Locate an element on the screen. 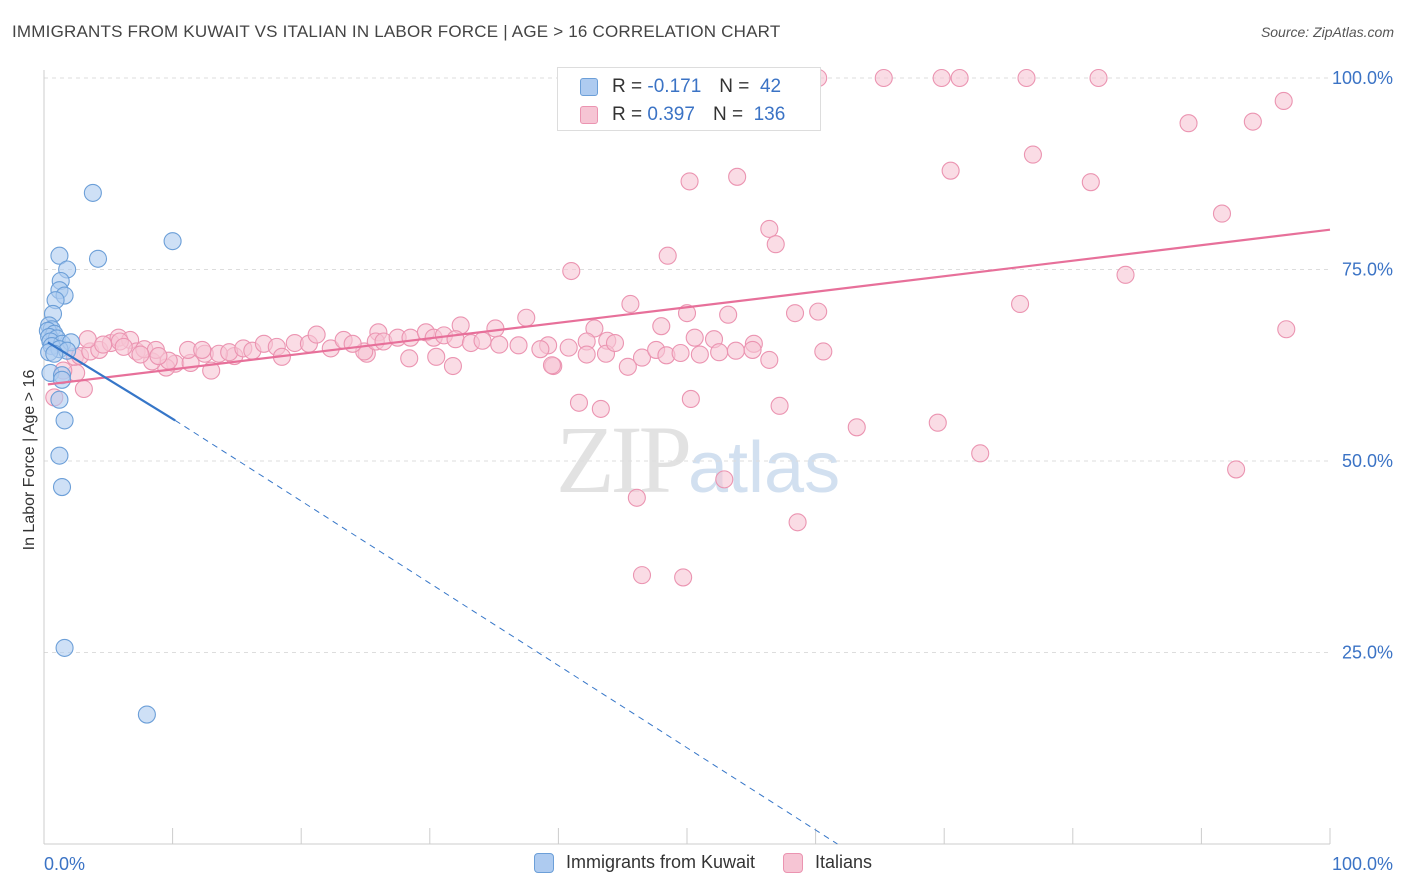 This screenshot has height=892, width=1406. legend-r-value: 0.397 is located at coordinates (671, 114).